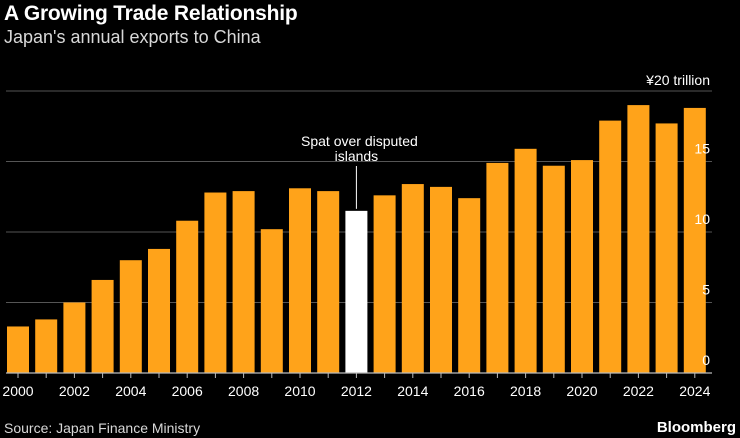 The width and height of the screenshot is (740, 438). Describe the element at coordinates (610, 246) in the screenshot. I see `bar-2021` at that location.